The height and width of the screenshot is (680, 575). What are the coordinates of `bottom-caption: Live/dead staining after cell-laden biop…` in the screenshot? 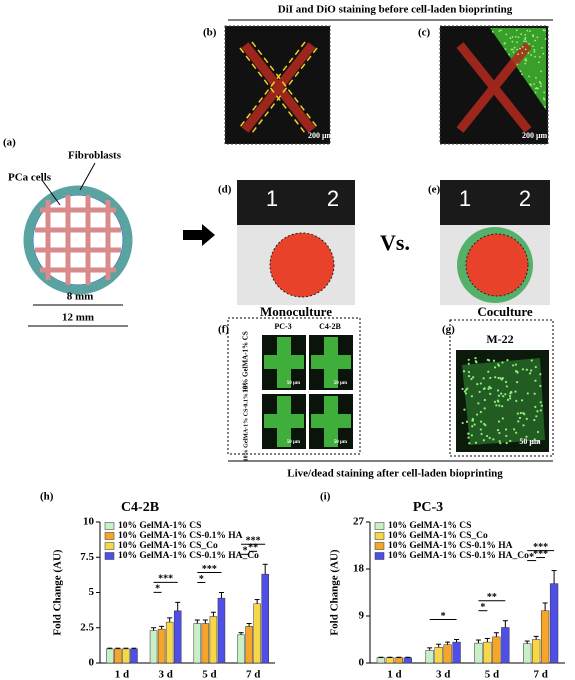 It's located at (395, 474).